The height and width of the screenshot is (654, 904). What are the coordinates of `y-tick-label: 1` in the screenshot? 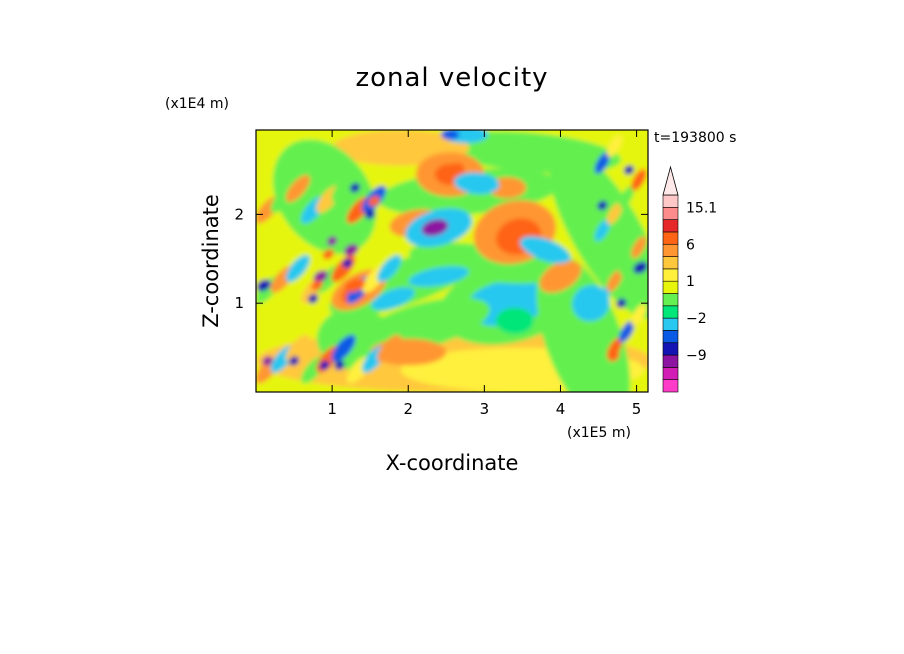 It's located at (239, 303).